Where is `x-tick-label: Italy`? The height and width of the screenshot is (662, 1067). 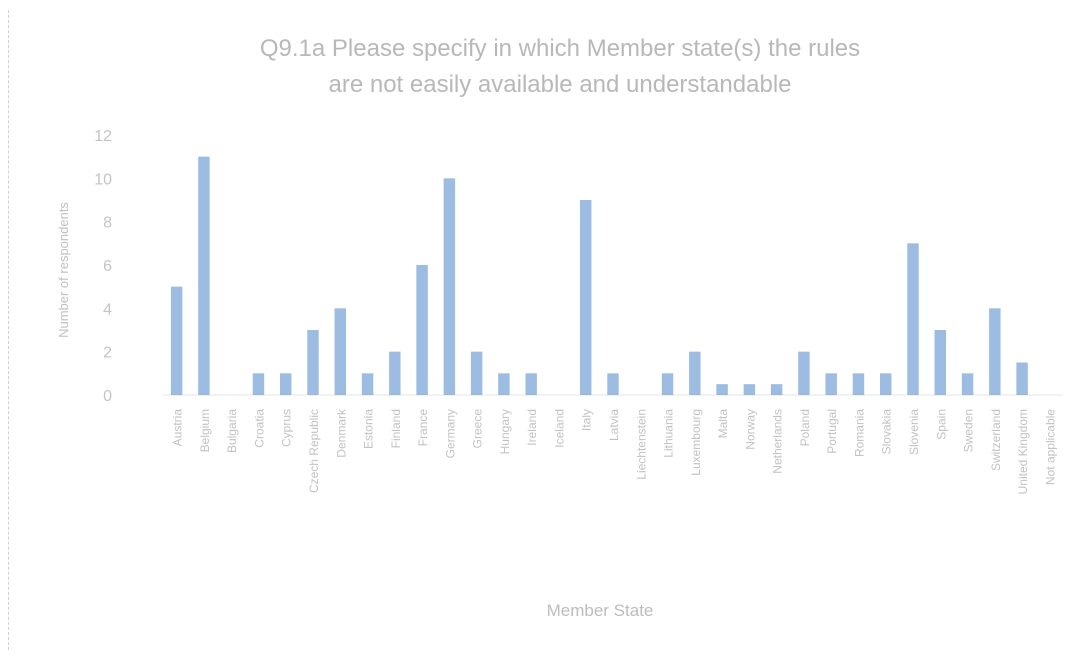
x-tick-label: Italy is located at coordinates (587, 420).